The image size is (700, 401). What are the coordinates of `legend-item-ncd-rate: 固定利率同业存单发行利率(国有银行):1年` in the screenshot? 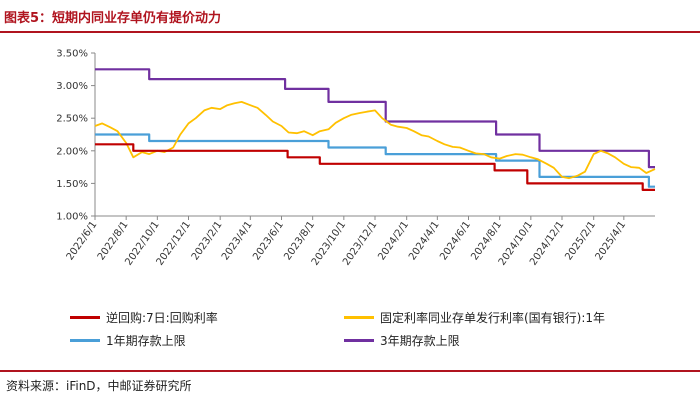 It's located at (474, 317).